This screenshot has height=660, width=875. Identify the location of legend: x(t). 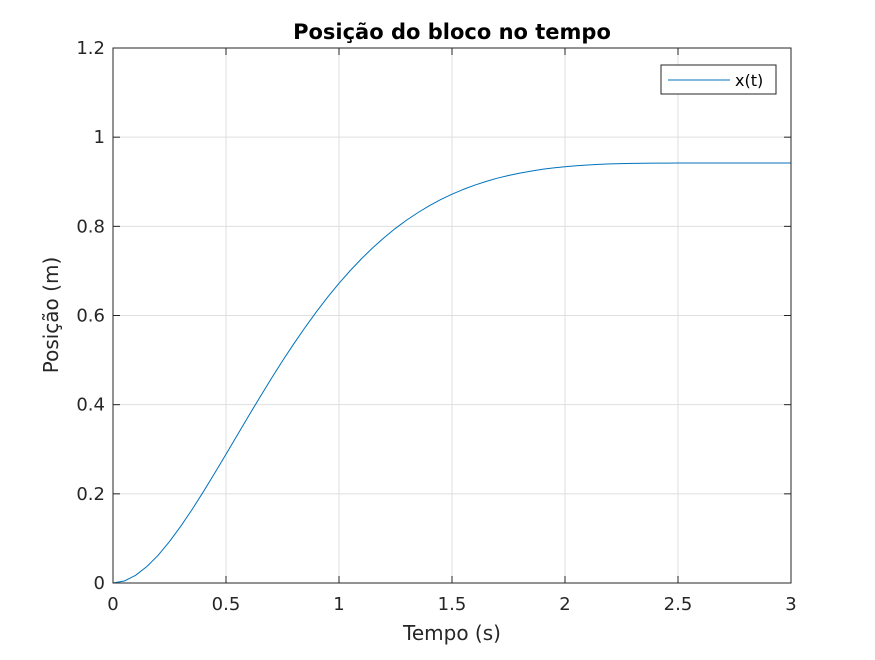
(718, 79).